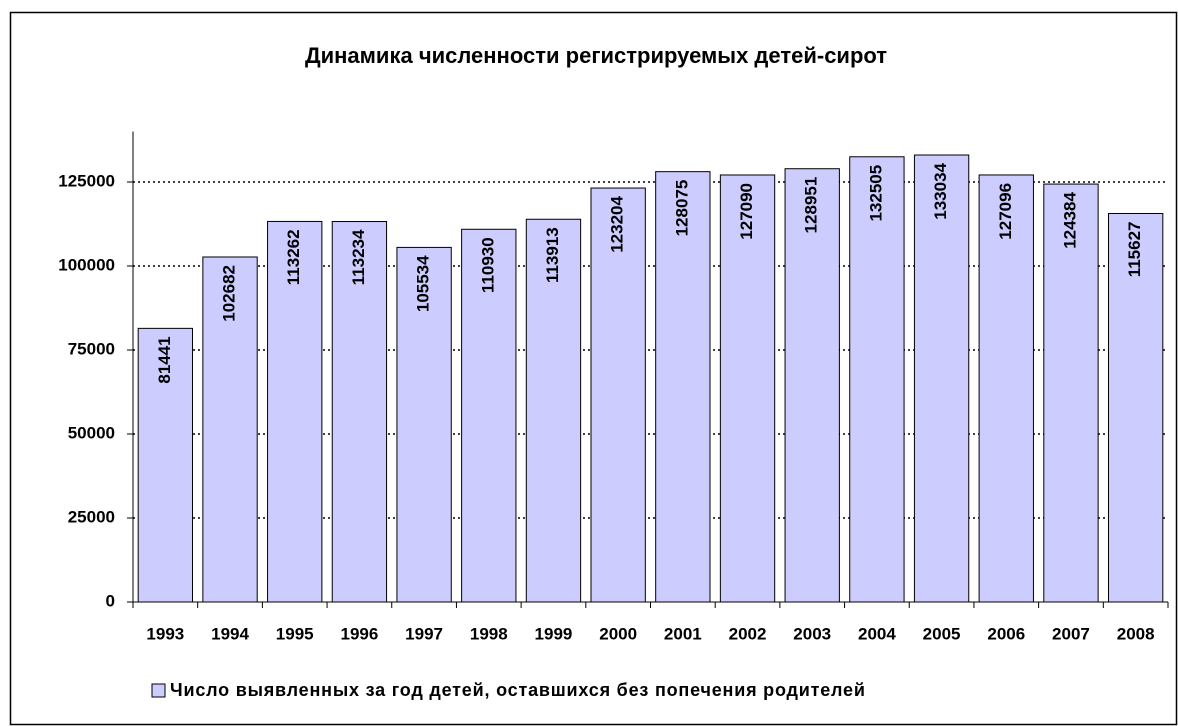 The height and width of the screenshot is (726, 1178). What do you see at coordinates (617, 223) in the screenshot?
I see `data-label: 123204` at bounding box center [617, 223].